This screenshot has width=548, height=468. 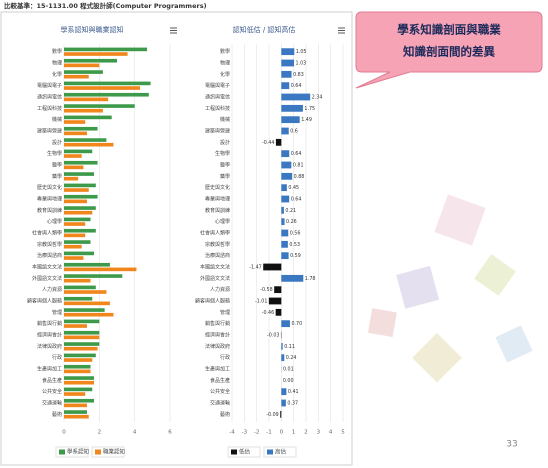 I want to click on category-label: 物理, so click(x=57, y=63).